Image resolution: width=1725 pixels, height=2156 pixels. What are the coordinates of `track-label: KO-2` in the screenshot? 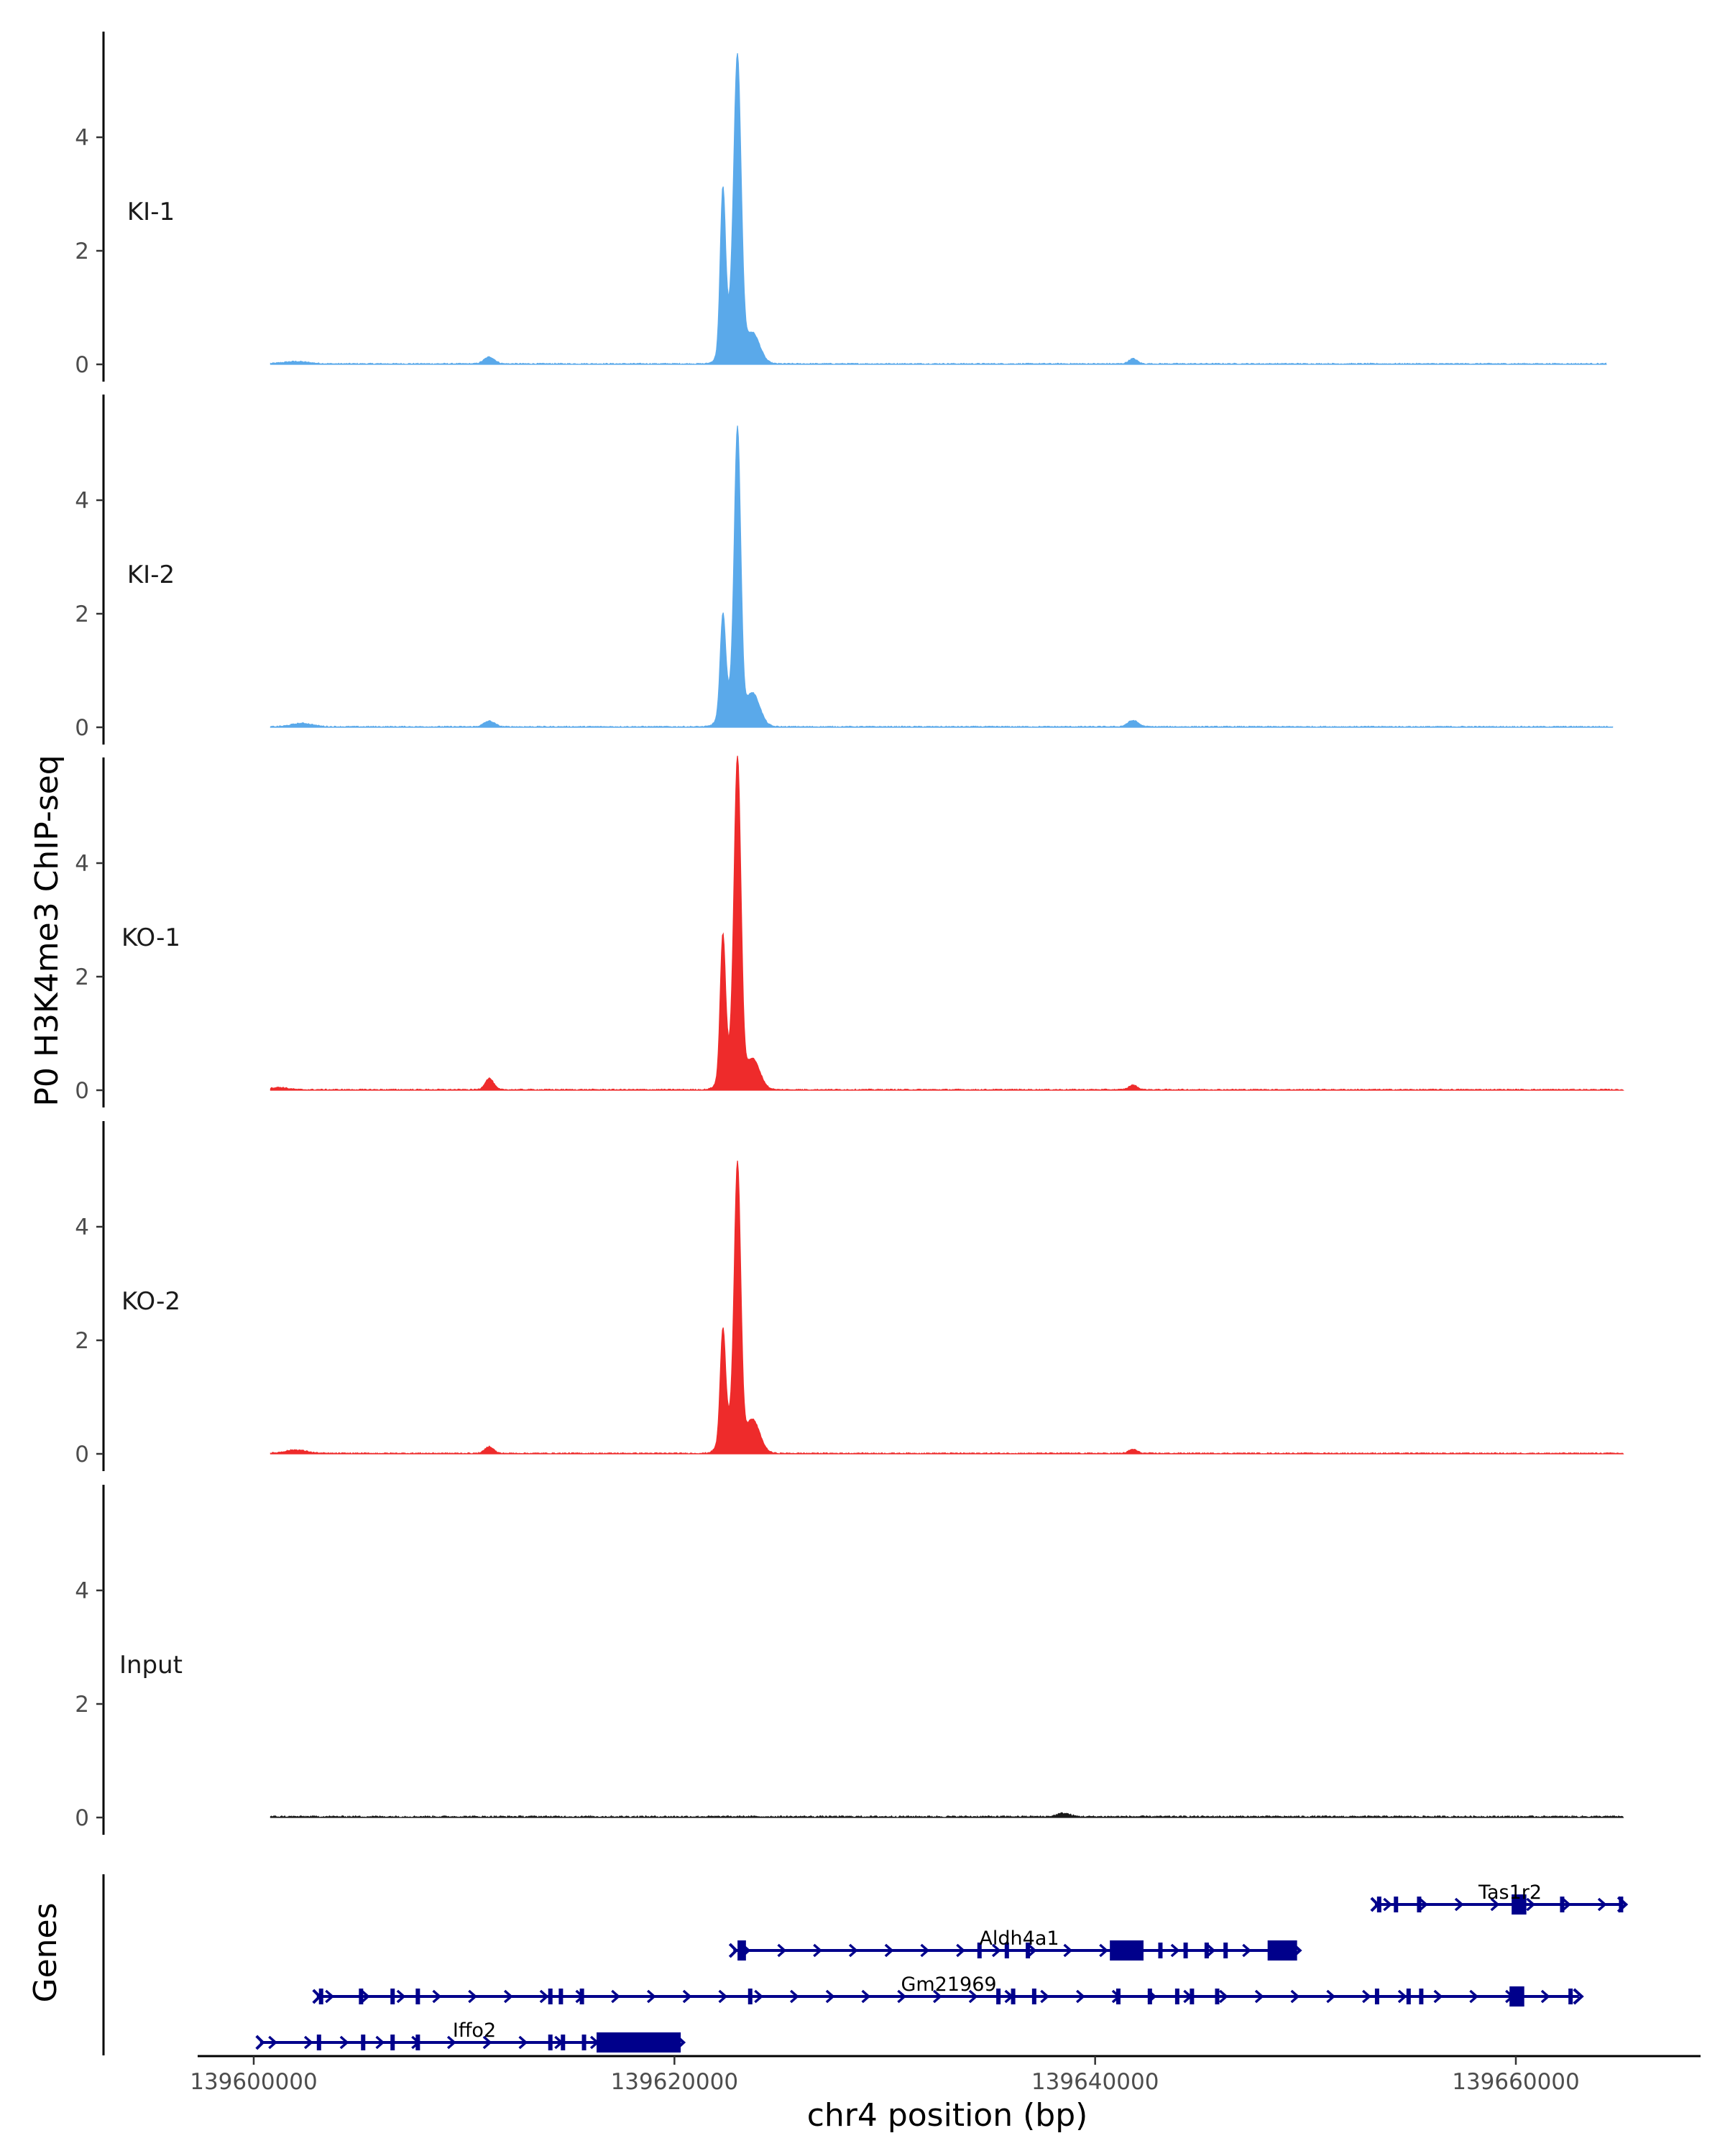 It's located at (150, 1301).